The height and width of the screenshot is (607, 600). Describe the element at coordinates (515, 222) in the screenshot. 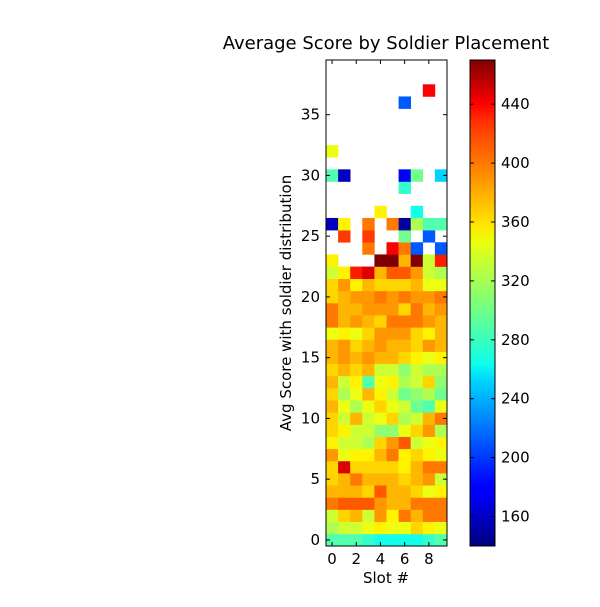

I see `colorbar-tick-label: 360` at that location.